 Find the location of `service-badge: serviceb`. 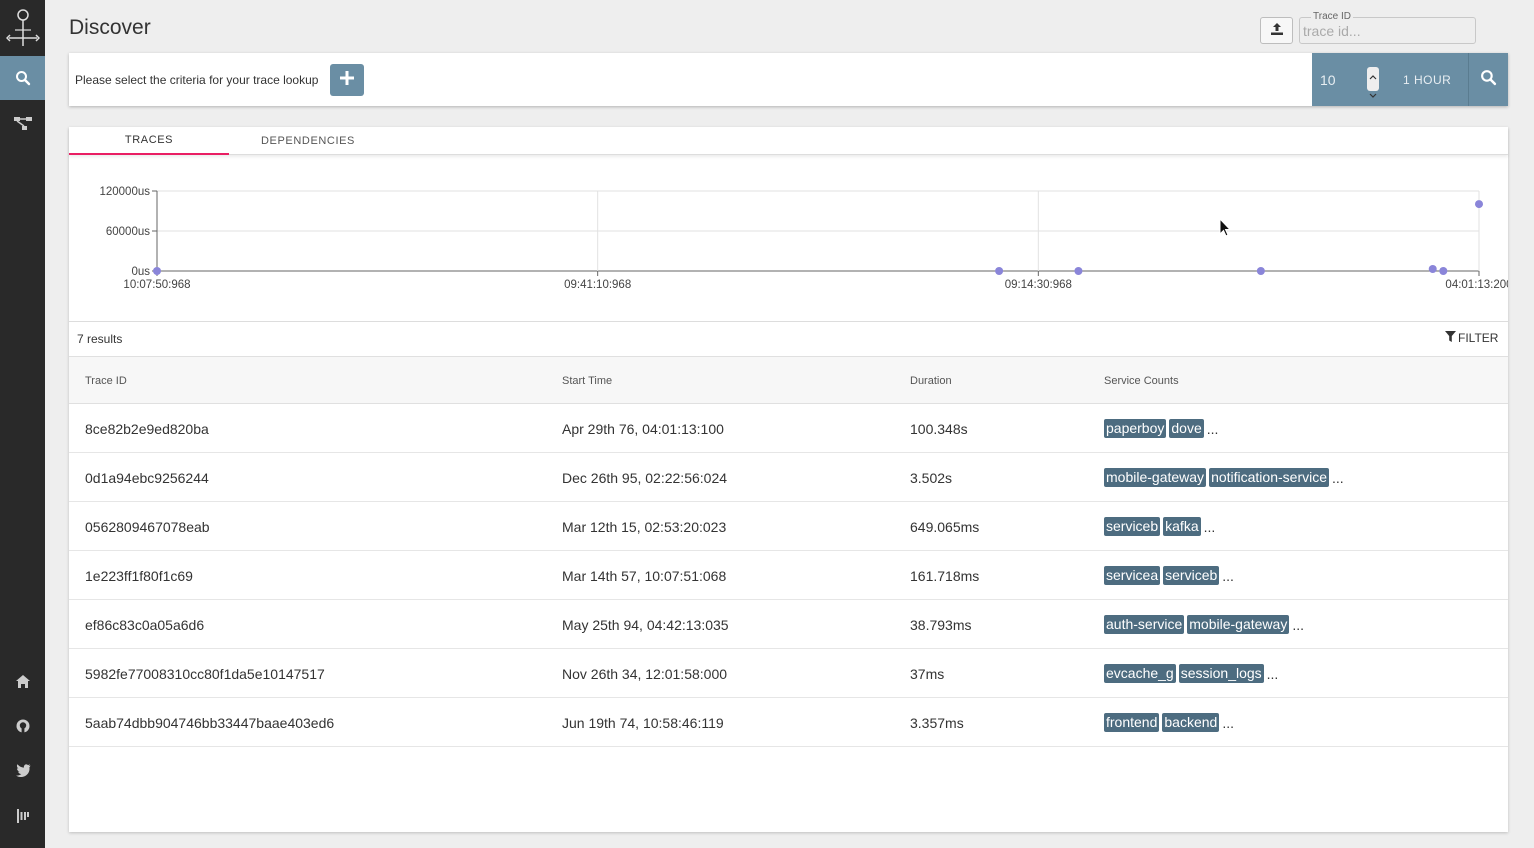

service-badge: serviceb is located at coordinates (1132, 526).